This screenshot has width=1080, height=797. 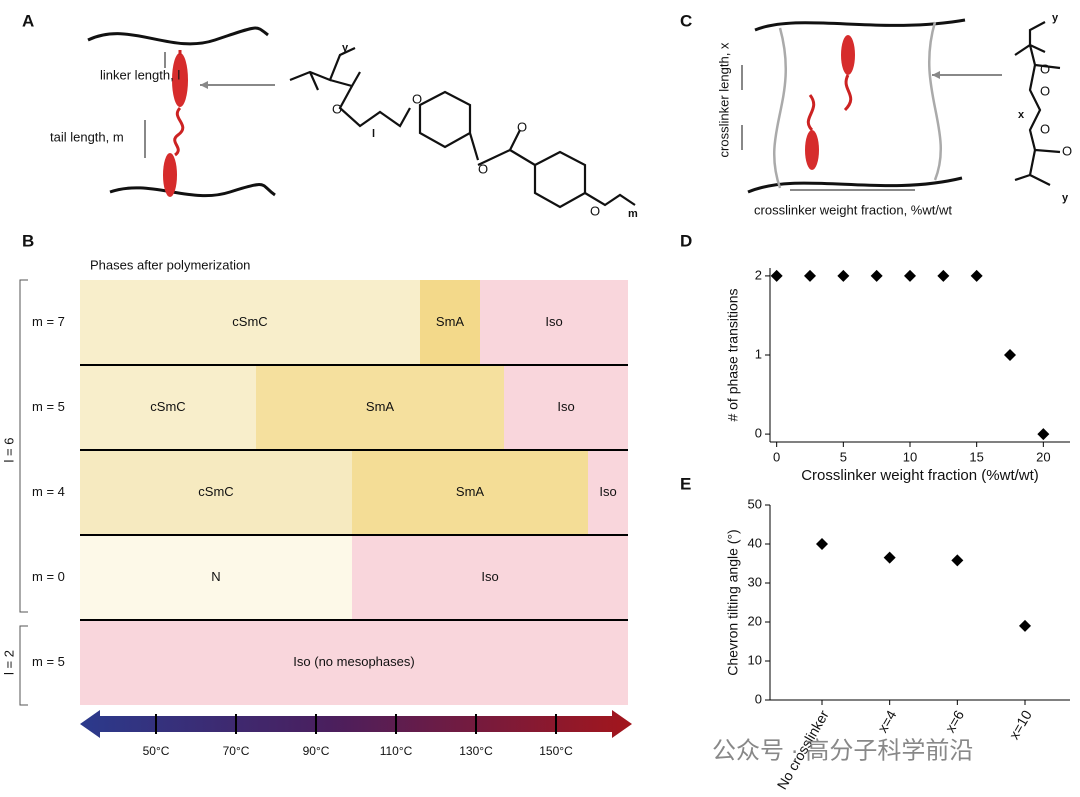 I want to click on fraction-label: crosslinker weight fraction, %wt/wt, so click(x=853, y=209).